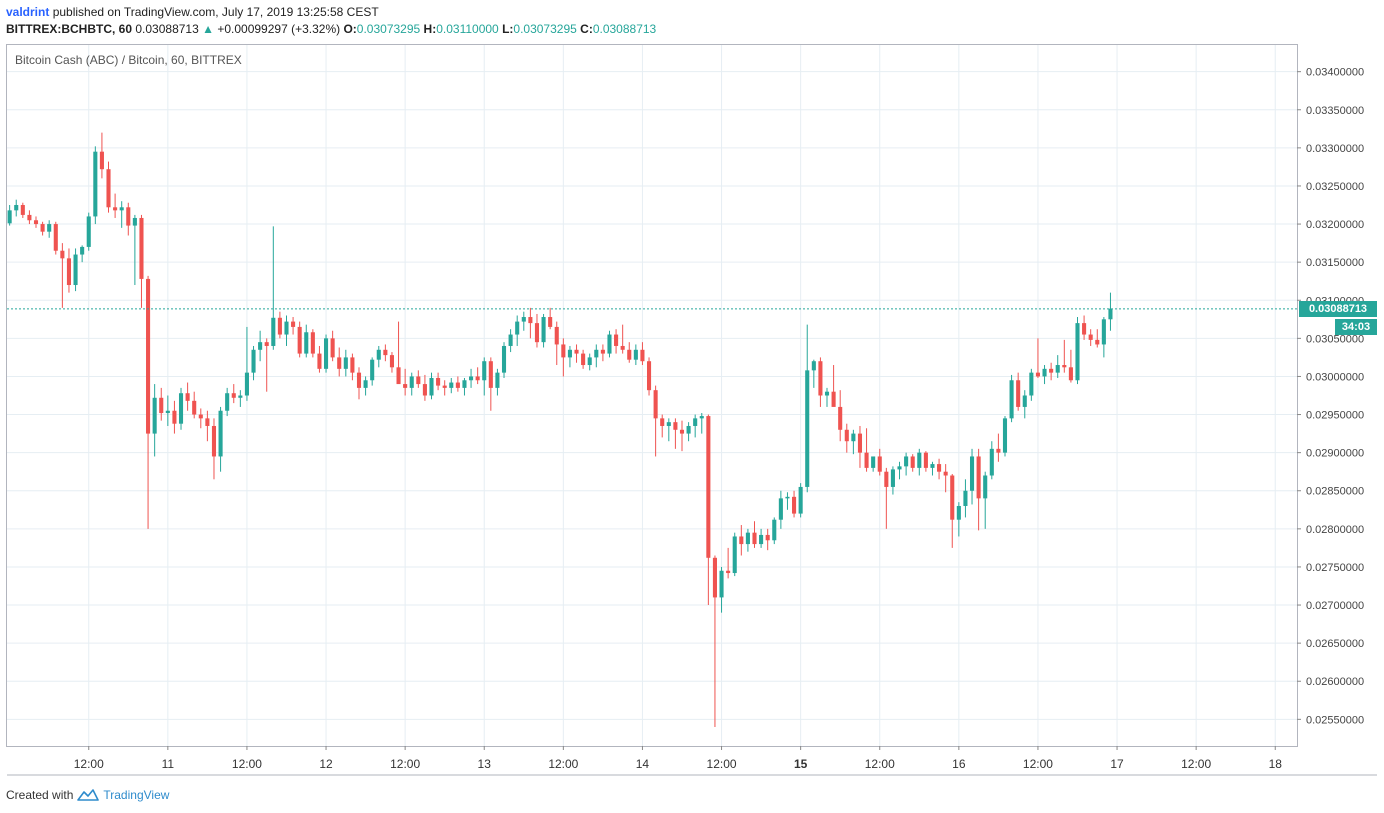 The image size is (1384, 813). I want to click on y-tick-label: 0.02900000, so click(1335, 454).